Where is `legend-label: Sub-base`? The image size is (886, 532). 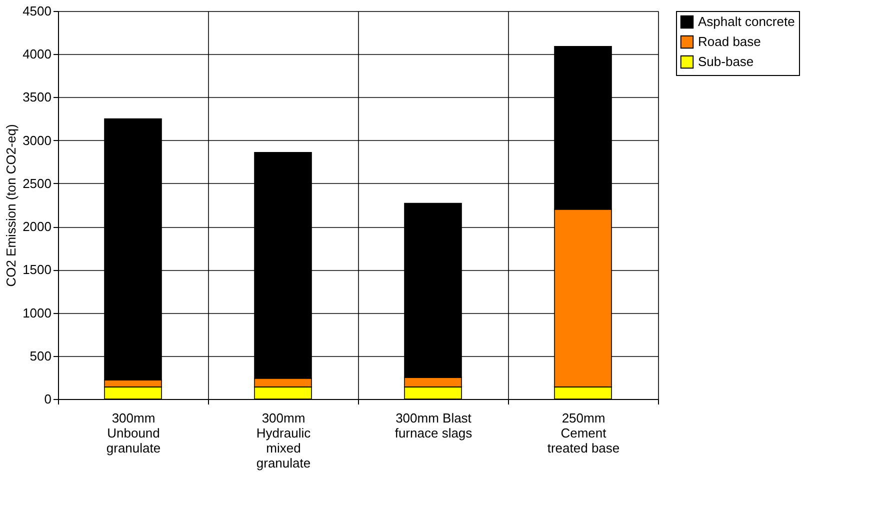
legend-label: Sub-base is located at coordinates (726, 61).